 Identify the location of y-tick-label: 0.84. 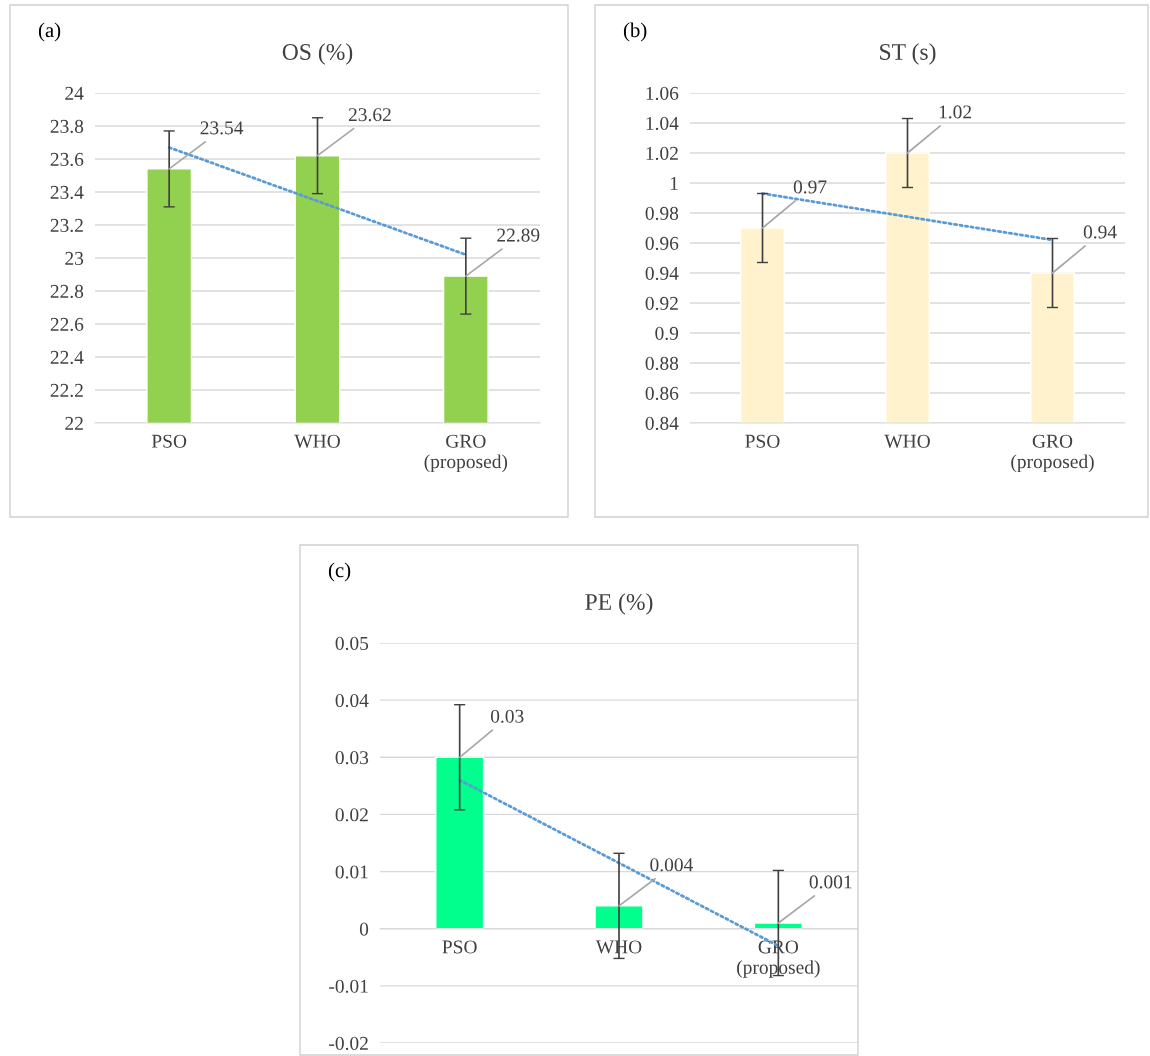
(662, 423).